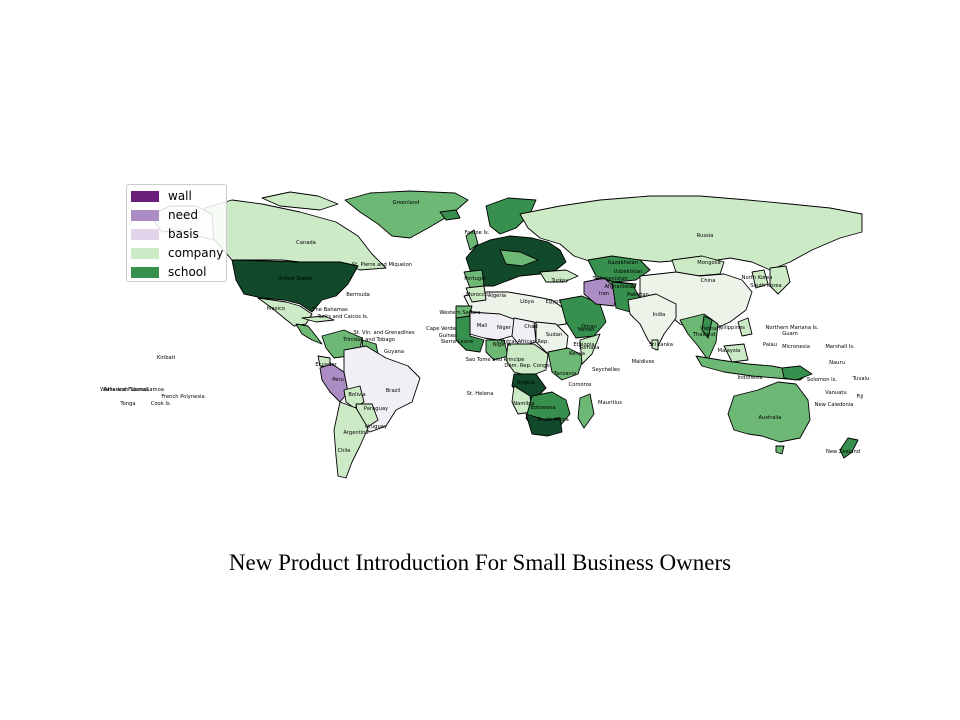  I want to click on legend-swatch-wall, so click(145, 196).